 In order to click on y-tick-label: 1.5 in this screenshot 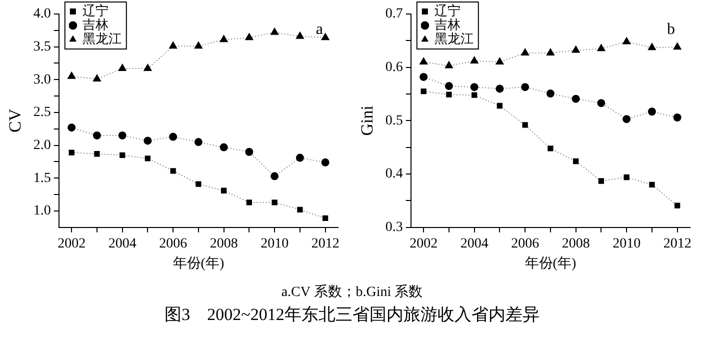, I will do `click(42, 178)`.